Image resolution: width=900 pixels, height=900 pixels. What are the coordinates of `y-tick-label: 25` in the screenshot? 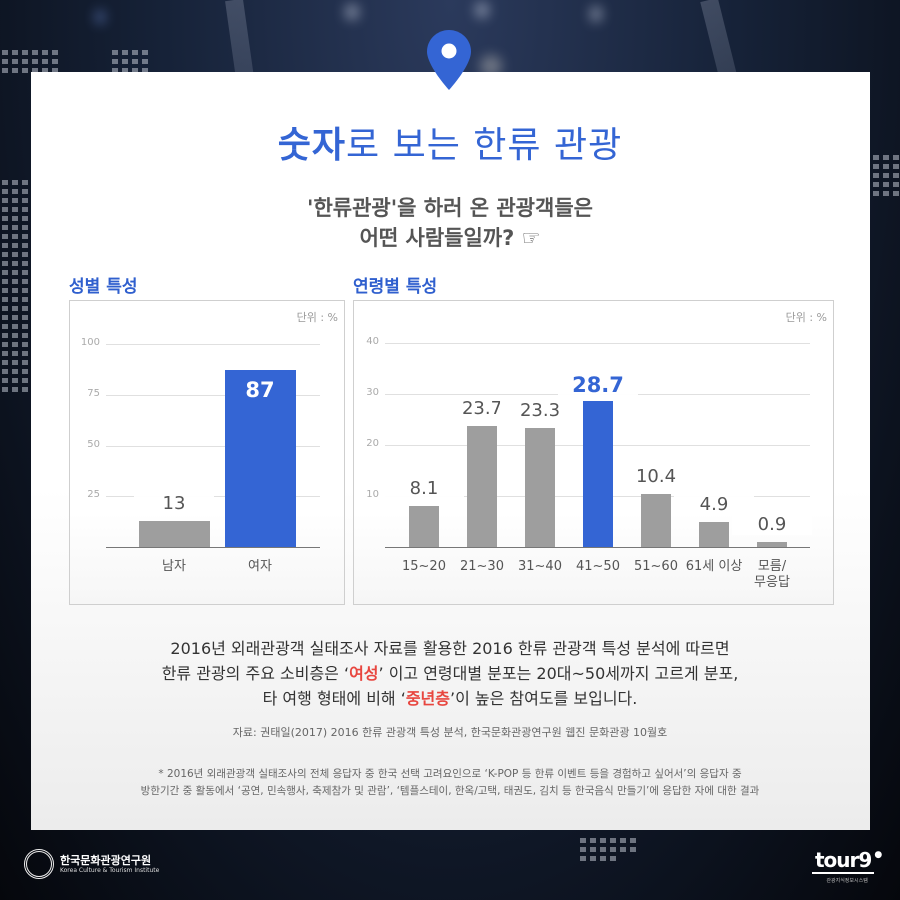 It's located at (93, 495).